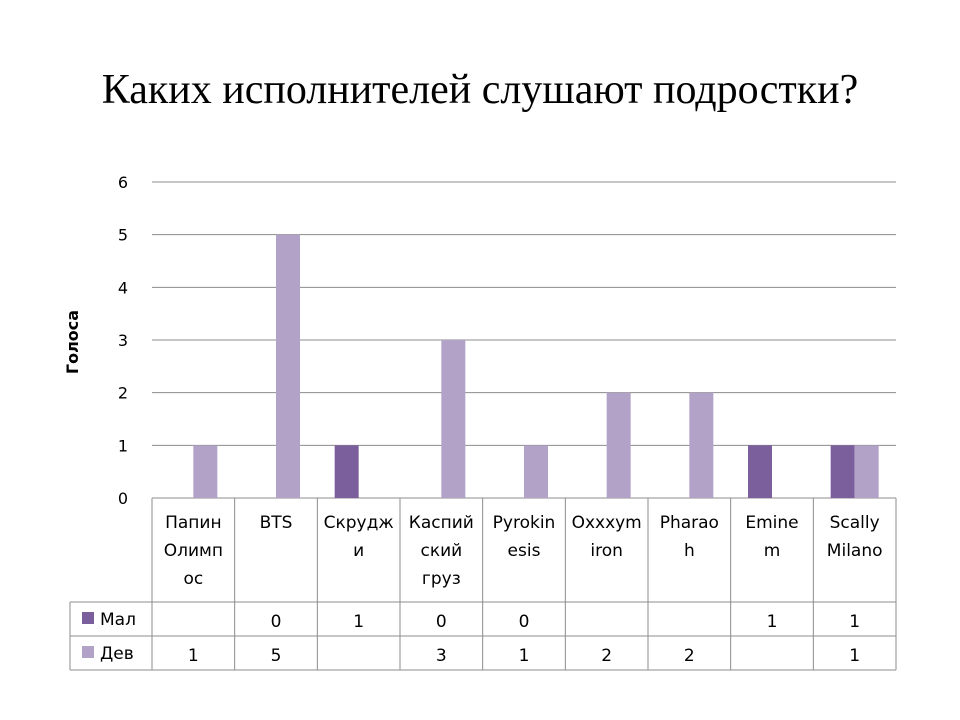 This screenshot has width=960, height=720. Describe the element at coordinates (193, 579) in the screenshot. I see `category-label: ос` at that location.